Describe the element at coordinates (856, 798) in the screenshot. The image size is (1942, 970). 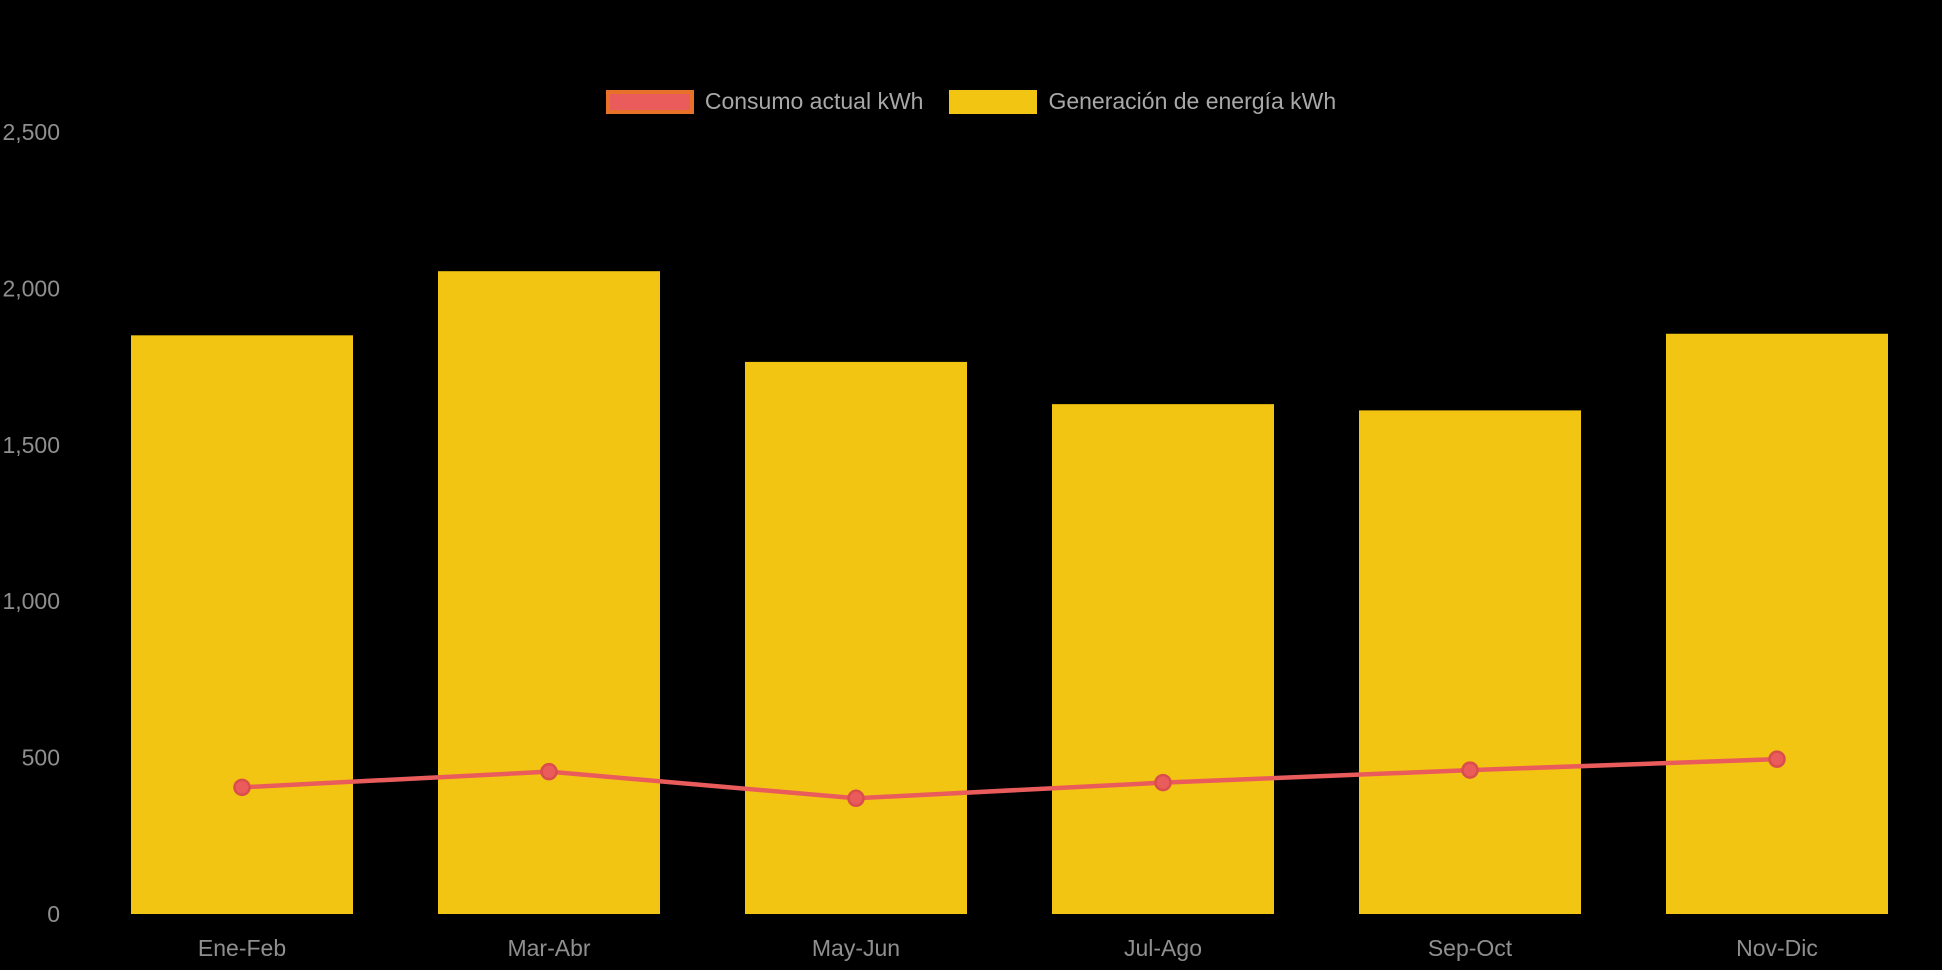
I see `line-point-may-jun` at that location.